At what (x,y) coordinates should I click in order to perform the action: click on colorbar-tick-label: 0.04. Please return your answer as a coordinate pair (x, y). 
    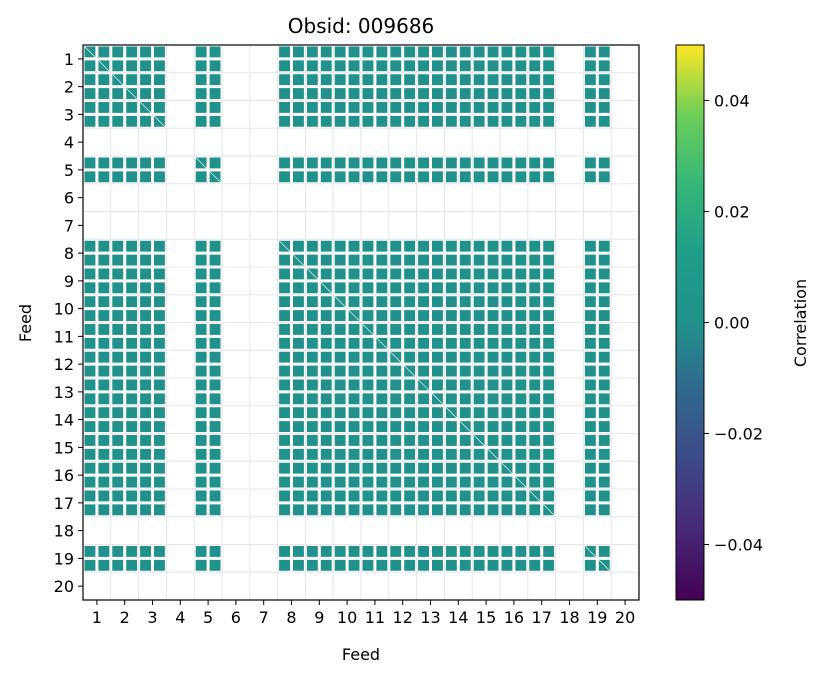
    Looking at the image, I should click on (732, 101).